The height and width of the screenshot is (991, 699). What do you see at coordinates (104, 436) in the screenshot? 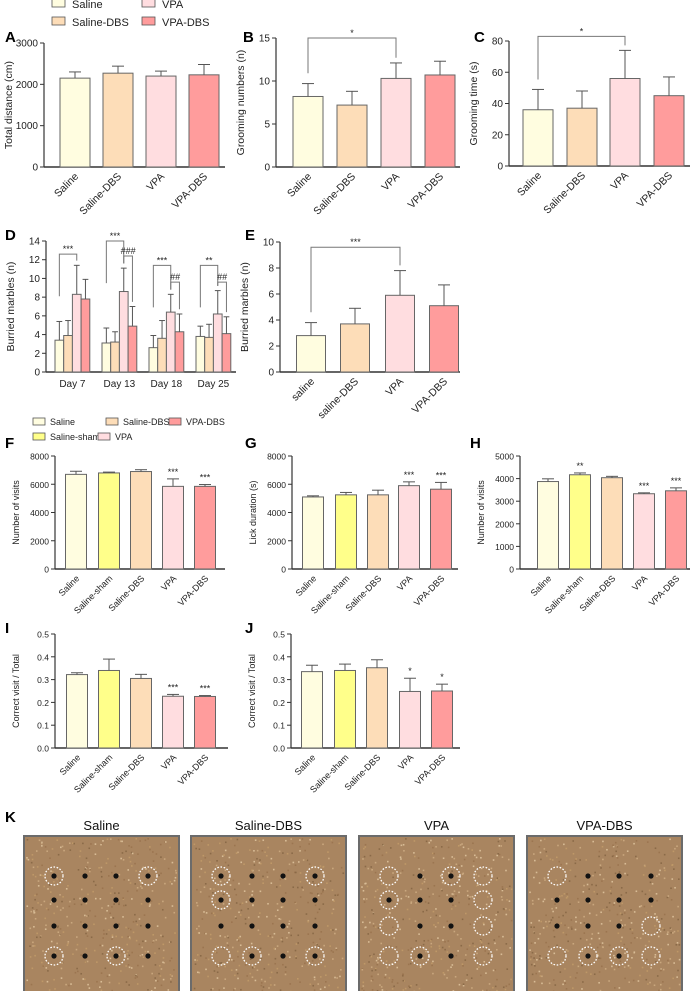
I see `legend-swatch` at bounding box center [104, 436].